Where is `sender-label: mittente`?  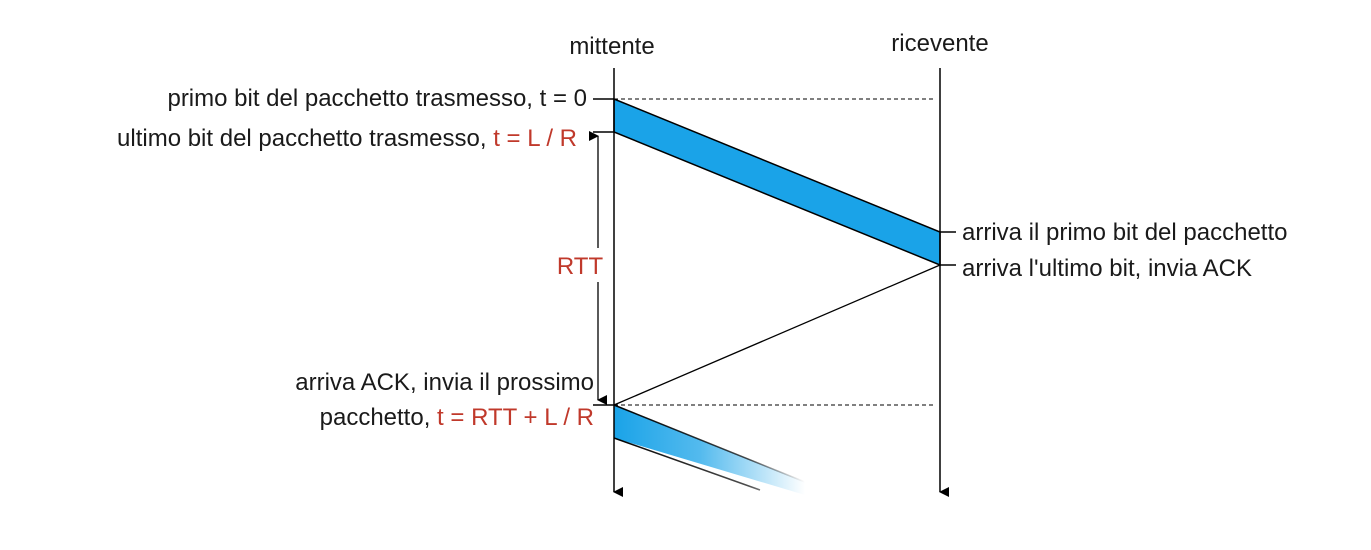 sender-label: mittente is located at coordinates (611, 46).